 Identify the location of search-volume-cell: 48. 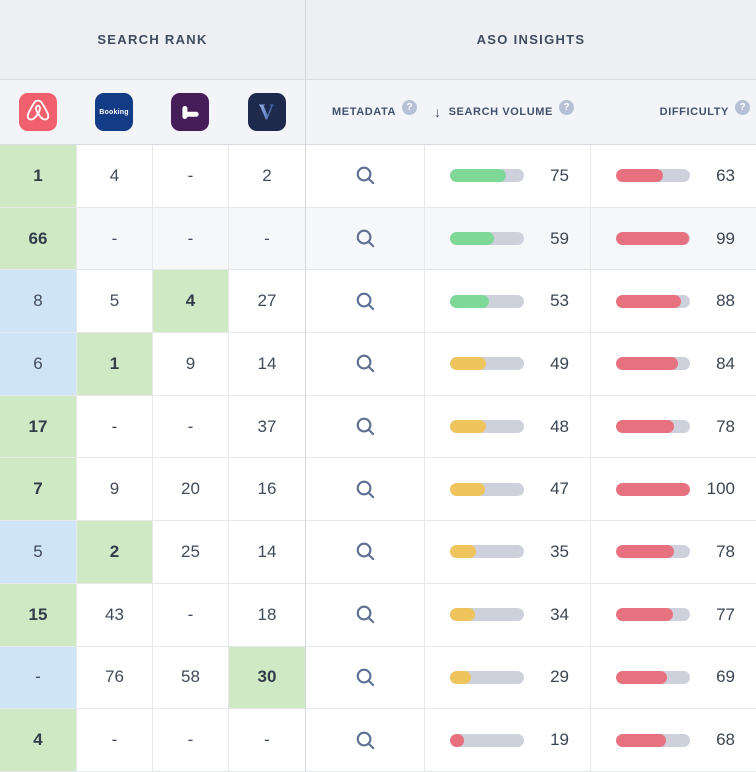
(507, 427).